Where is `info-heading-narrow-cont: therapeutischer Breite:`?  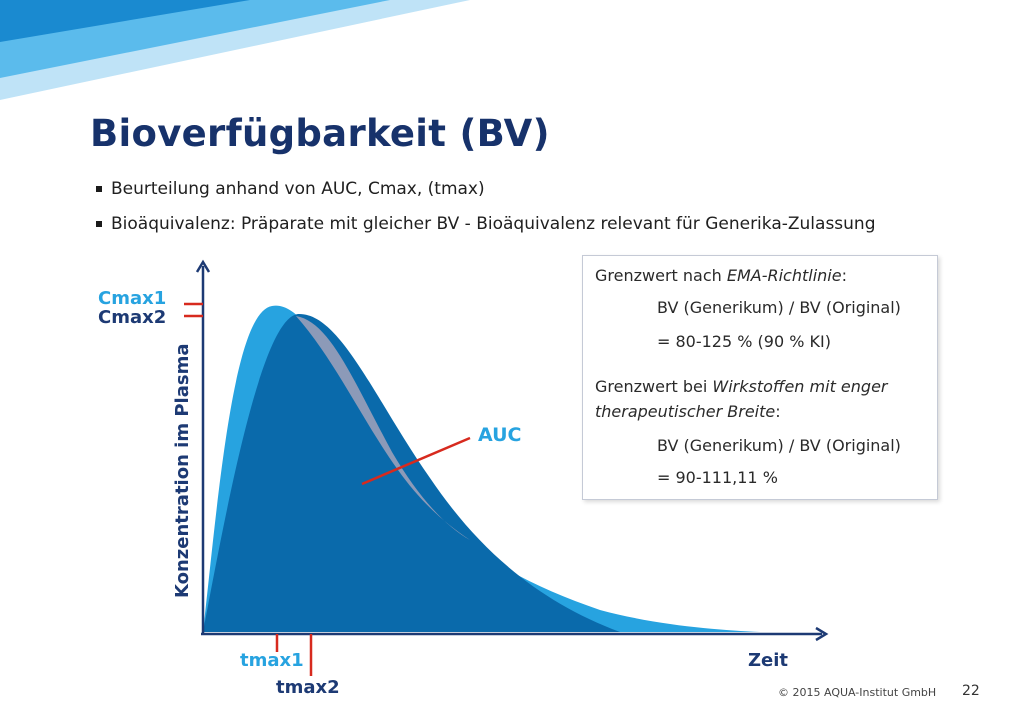 info-heading-narrow-cont: therapeutischer Breite: is located at coordinates (688, 411).